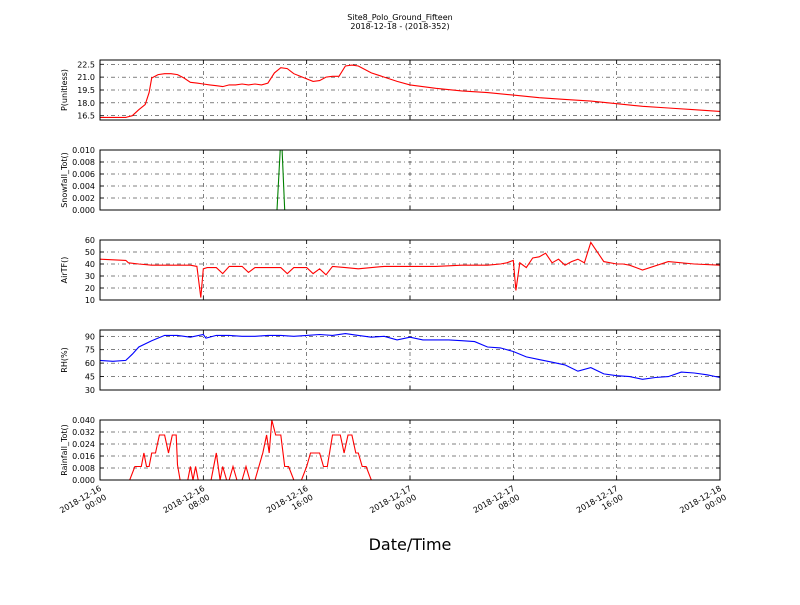  What do you see at coordinates (83, 174) in the screenshot?
I see `y-tick-label: 0.006` at bounding box center [83, 174].